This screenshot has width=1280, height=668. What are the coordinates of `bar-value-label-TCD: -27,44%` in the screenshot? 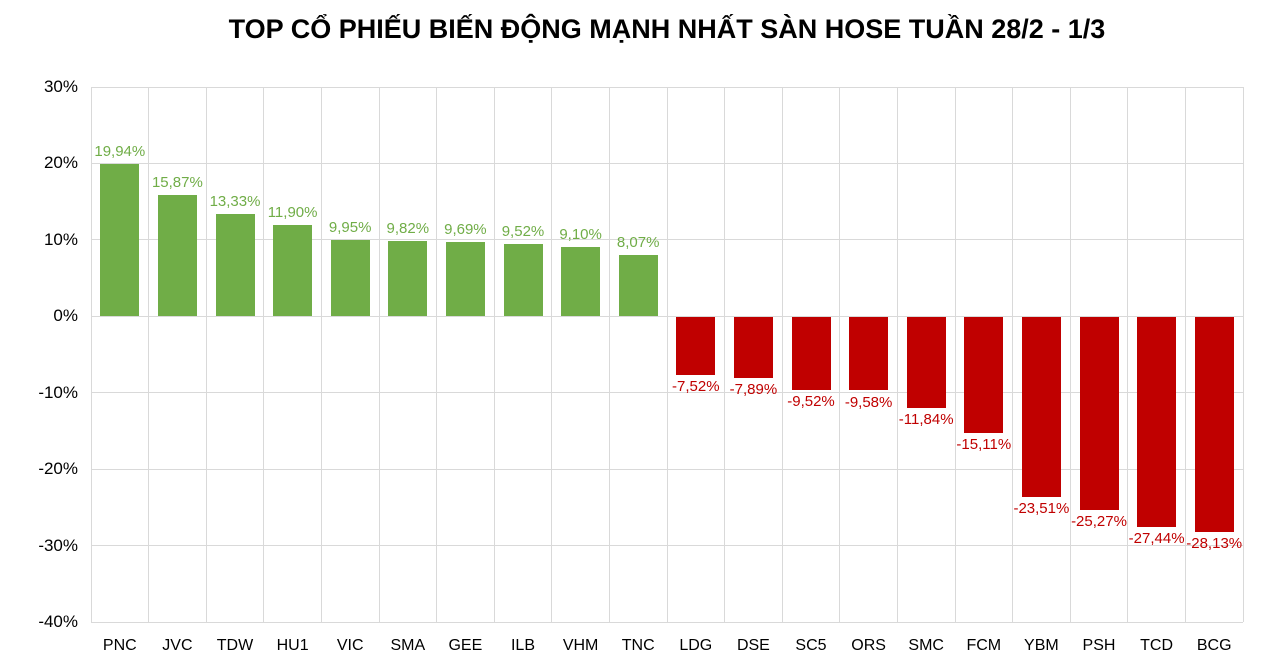 It's located at (1156, 538).